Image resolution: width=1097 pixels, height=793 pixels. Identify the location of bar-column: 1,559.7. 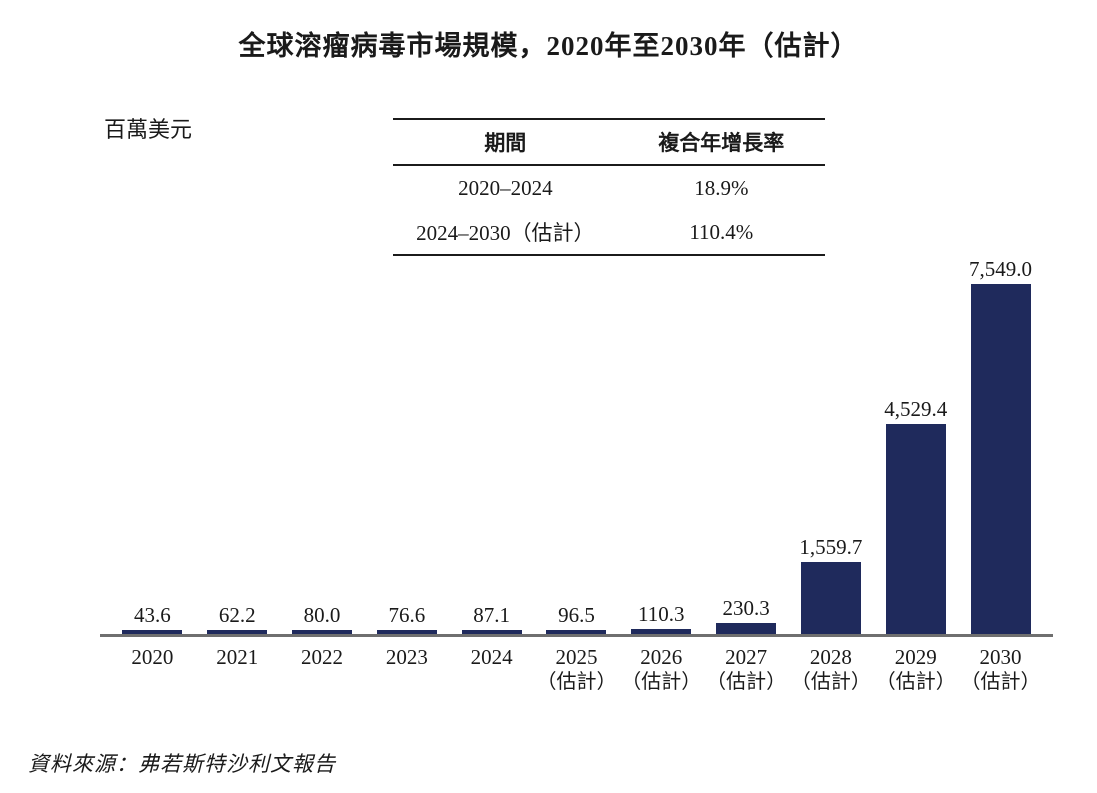
(831, 584).